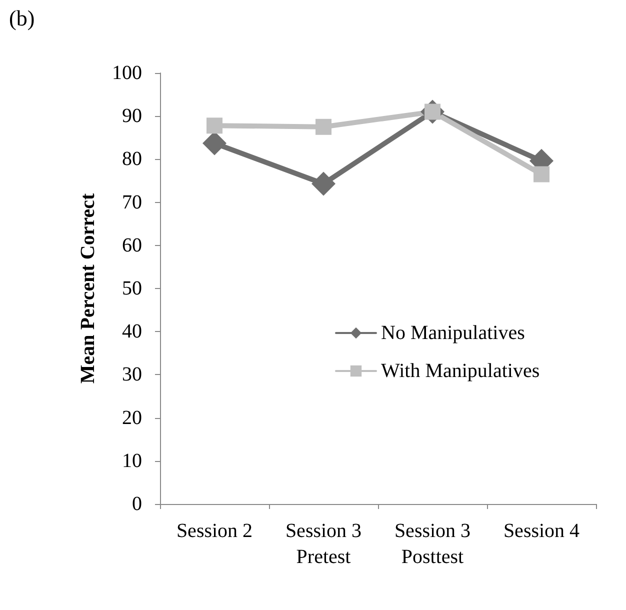 The image size is (626, 610). Describe the element at coordinates (22, 18) in the screenshot. I see `chart-title: (b)` at that location.